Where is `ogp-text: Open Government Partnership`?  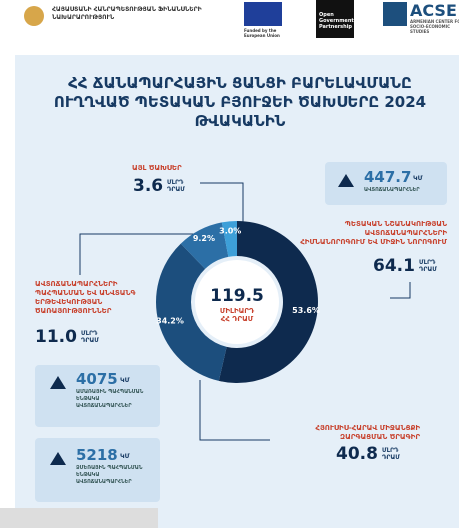
ogp-text: Open Government Partnership is located at coordinates (336, 21).